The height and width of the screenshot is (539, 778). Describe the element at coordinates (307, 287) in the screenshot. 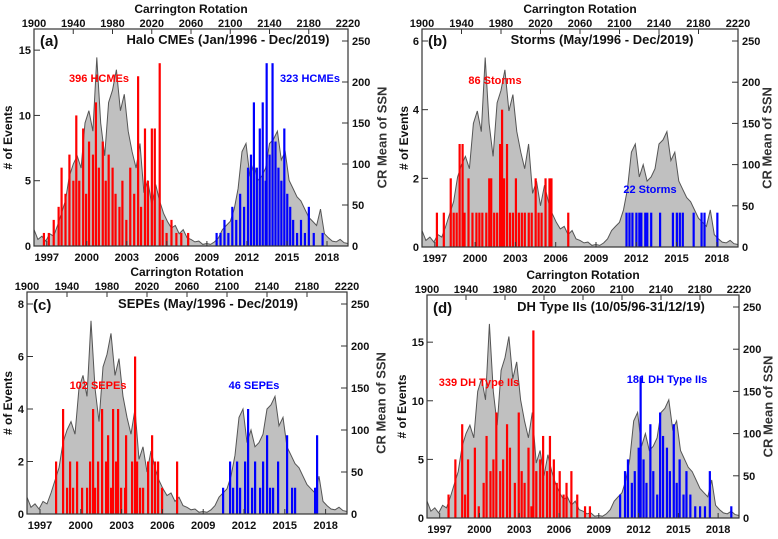

I see `top-tick-label: 2180` at that location.